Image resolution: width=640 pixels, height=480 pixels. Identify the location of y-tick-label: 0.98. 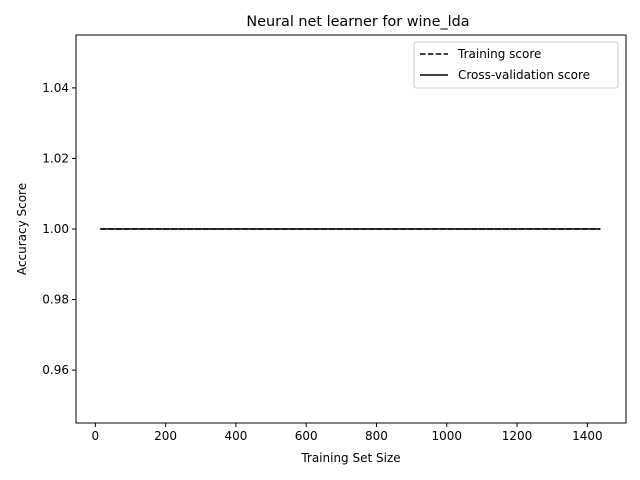
(55, 300).